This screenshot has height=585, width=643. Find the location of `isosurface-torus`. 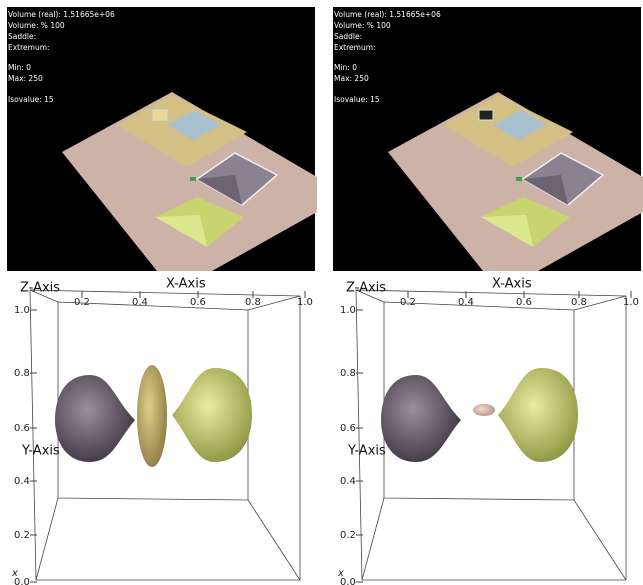

isosurface-torus is located at coordinates (152, 416).